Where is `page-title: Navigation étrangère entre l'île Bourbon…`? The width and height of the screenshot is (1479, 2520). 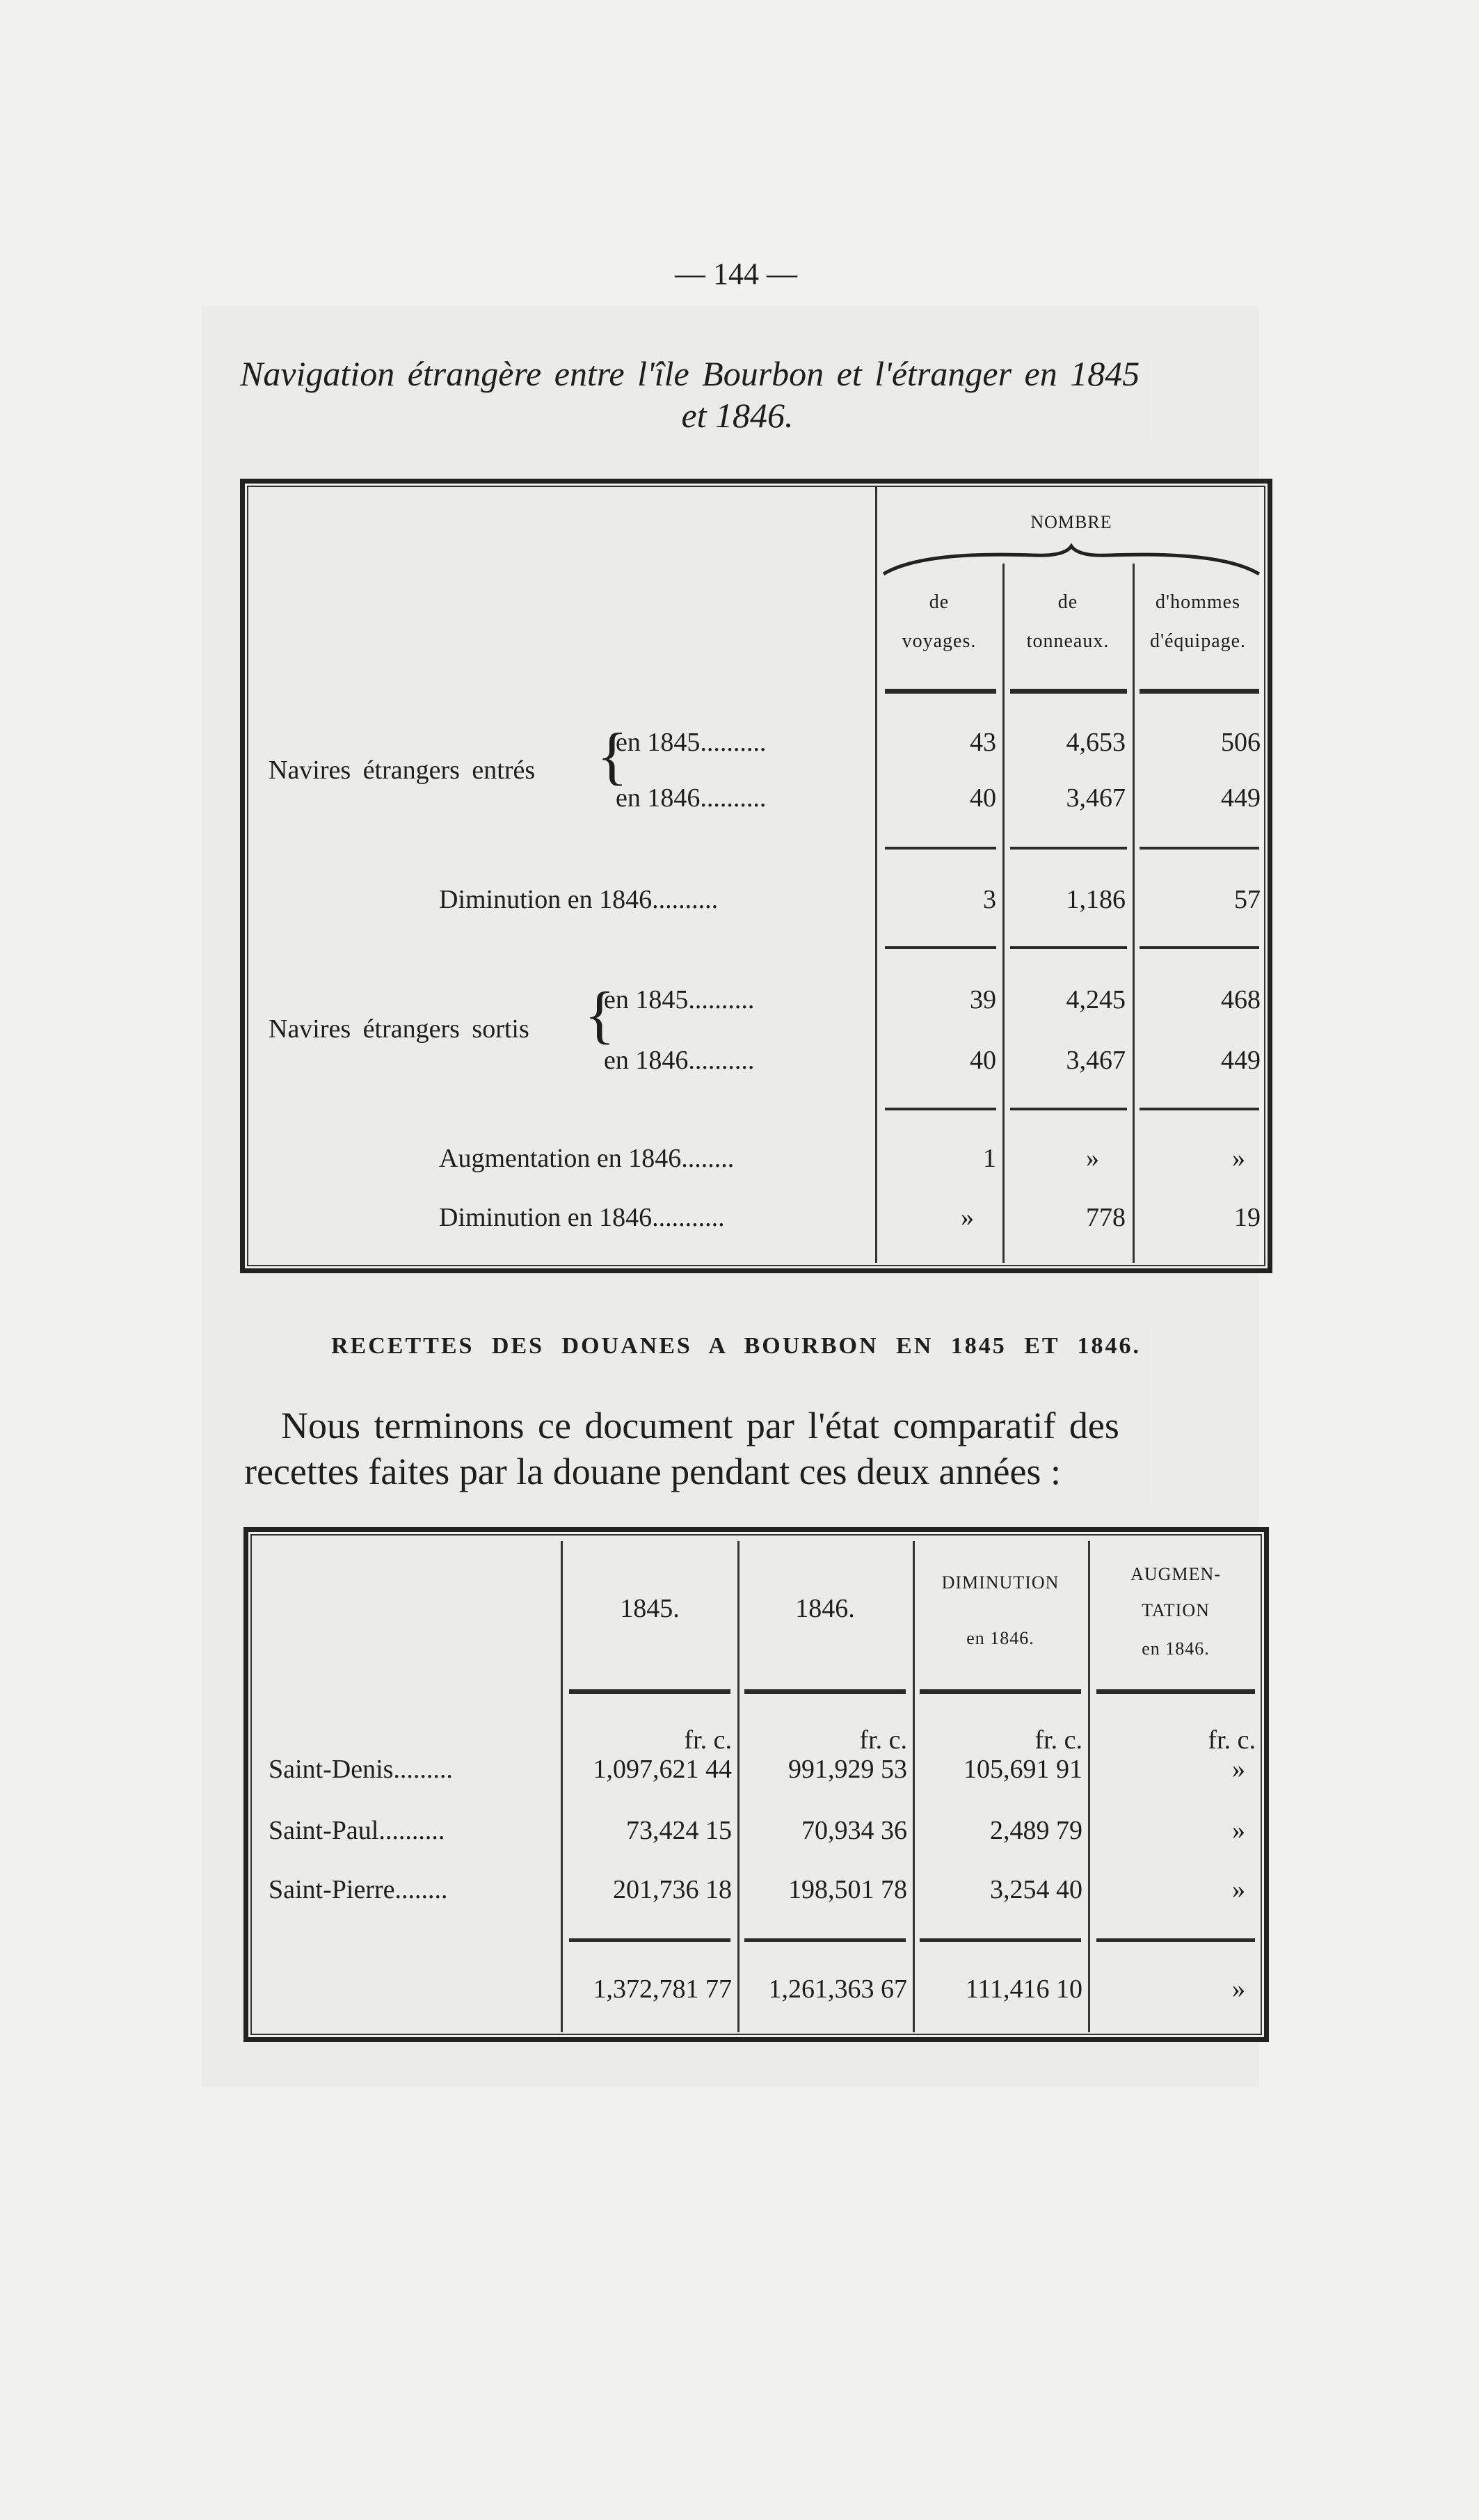 page-title: Navigation étrangère entre l'île Bourbon… is located at coordinates (690, 374).